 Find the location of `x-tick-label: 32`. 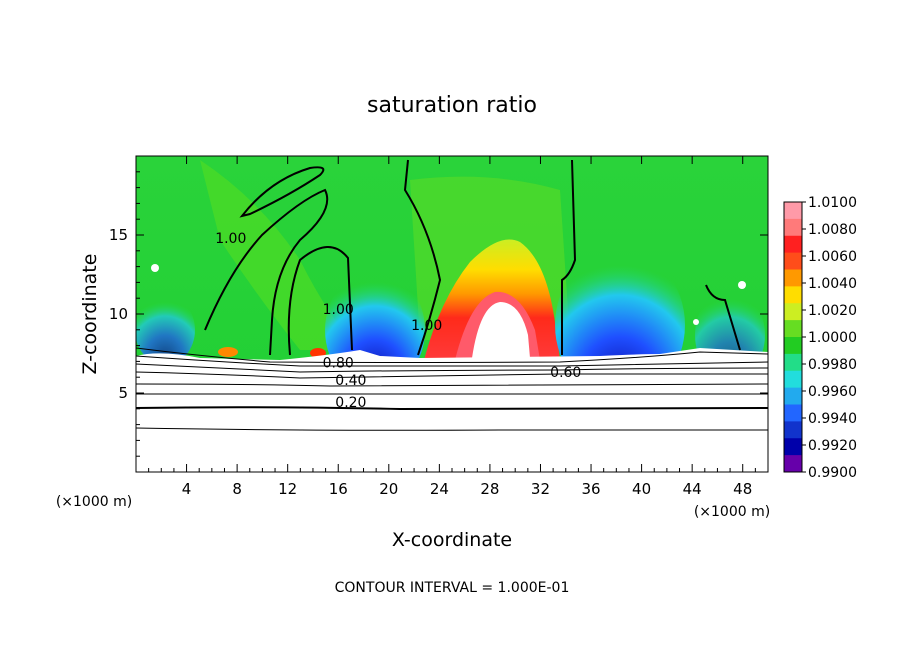

x-tick-label: 32 is located at coordinates (540, 489).